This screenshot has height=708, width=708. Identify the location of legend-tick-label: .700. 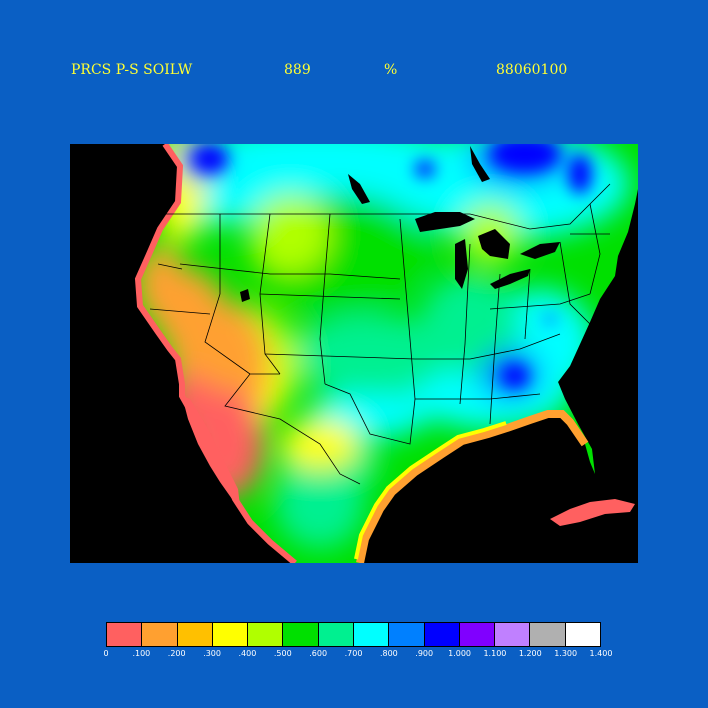
(353, 653).